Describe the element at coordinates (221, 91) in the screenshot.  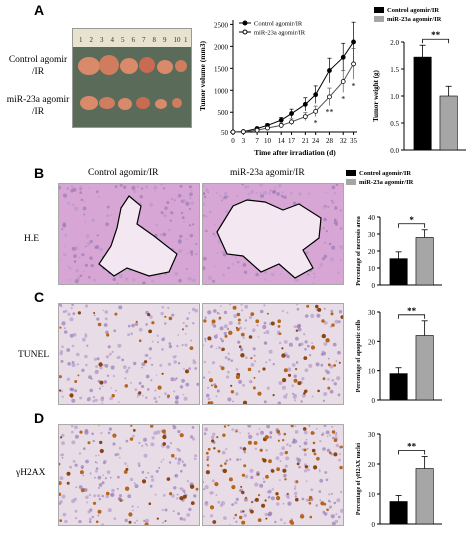
I see `y-tick-label: 1000` at that location.